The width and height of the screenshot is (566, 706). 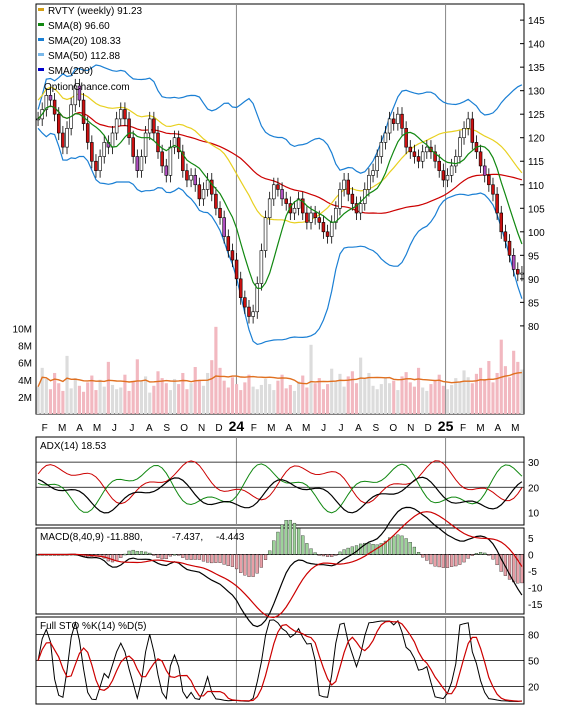 I want to click on macd-value-2: -4.443, so click(x=230, y=537).